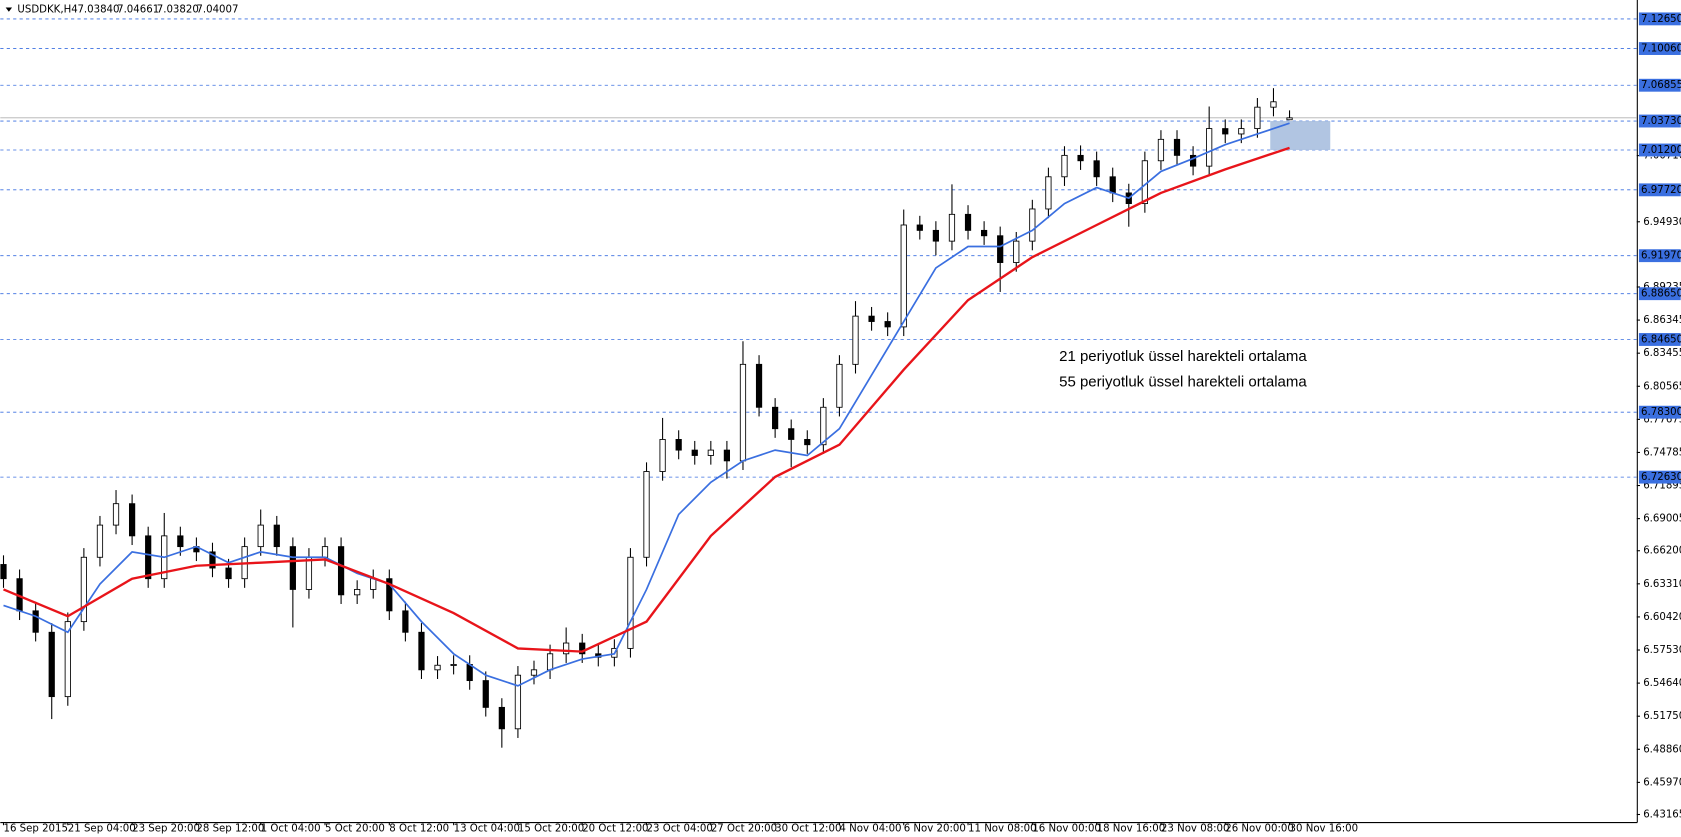 This screenshot has width=1681, height=837. What do you see at coordinates (217, 10) in the screenshot?
I see `close-label: 7.04007` at bounding box center [217, 10].